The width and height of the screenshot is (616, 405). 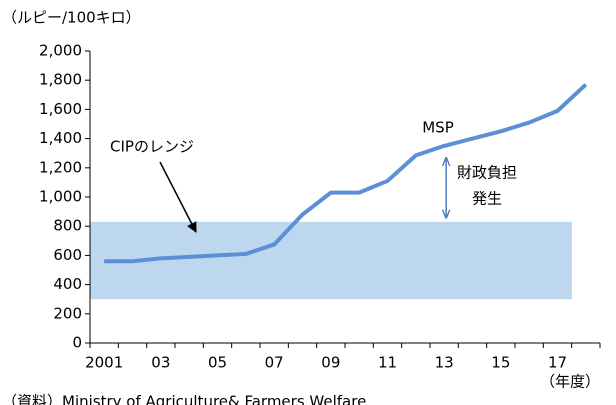 What do you see at coordinates (60, 197) in the screenshot?
I see `y-tick-label: 1,000` at bounding box center [60, 197].